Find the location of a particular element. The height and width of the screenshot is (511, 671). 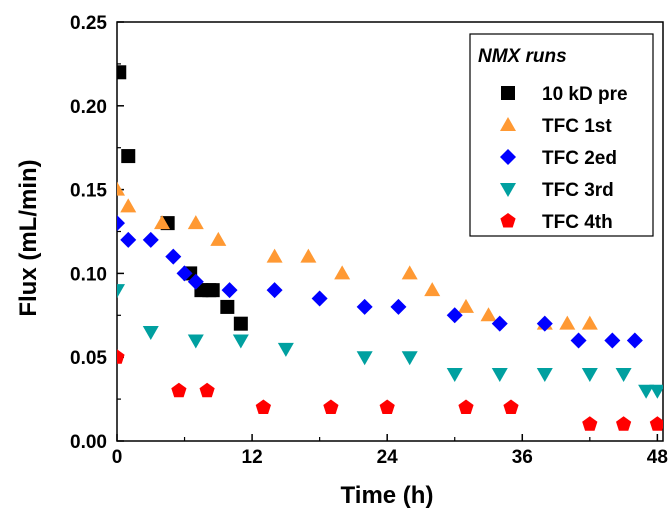

legend-label: TFC 2ed is located at coordinates (579, 158).